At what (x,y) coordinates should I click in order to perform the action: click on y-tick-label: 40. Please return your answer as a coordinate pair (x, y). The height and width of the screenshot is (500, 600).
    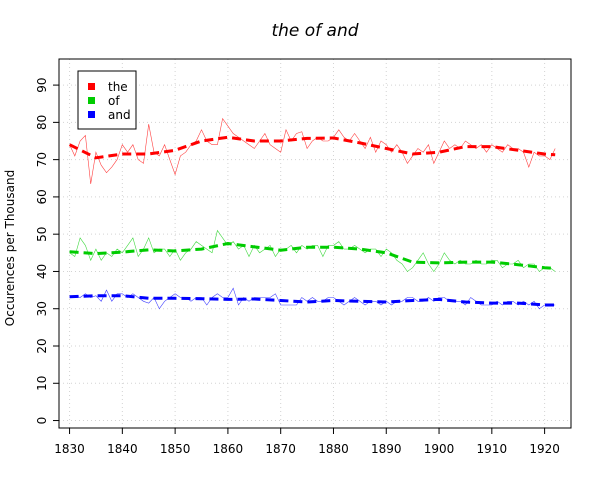
    Looking at the image, I should click on (42, 271).